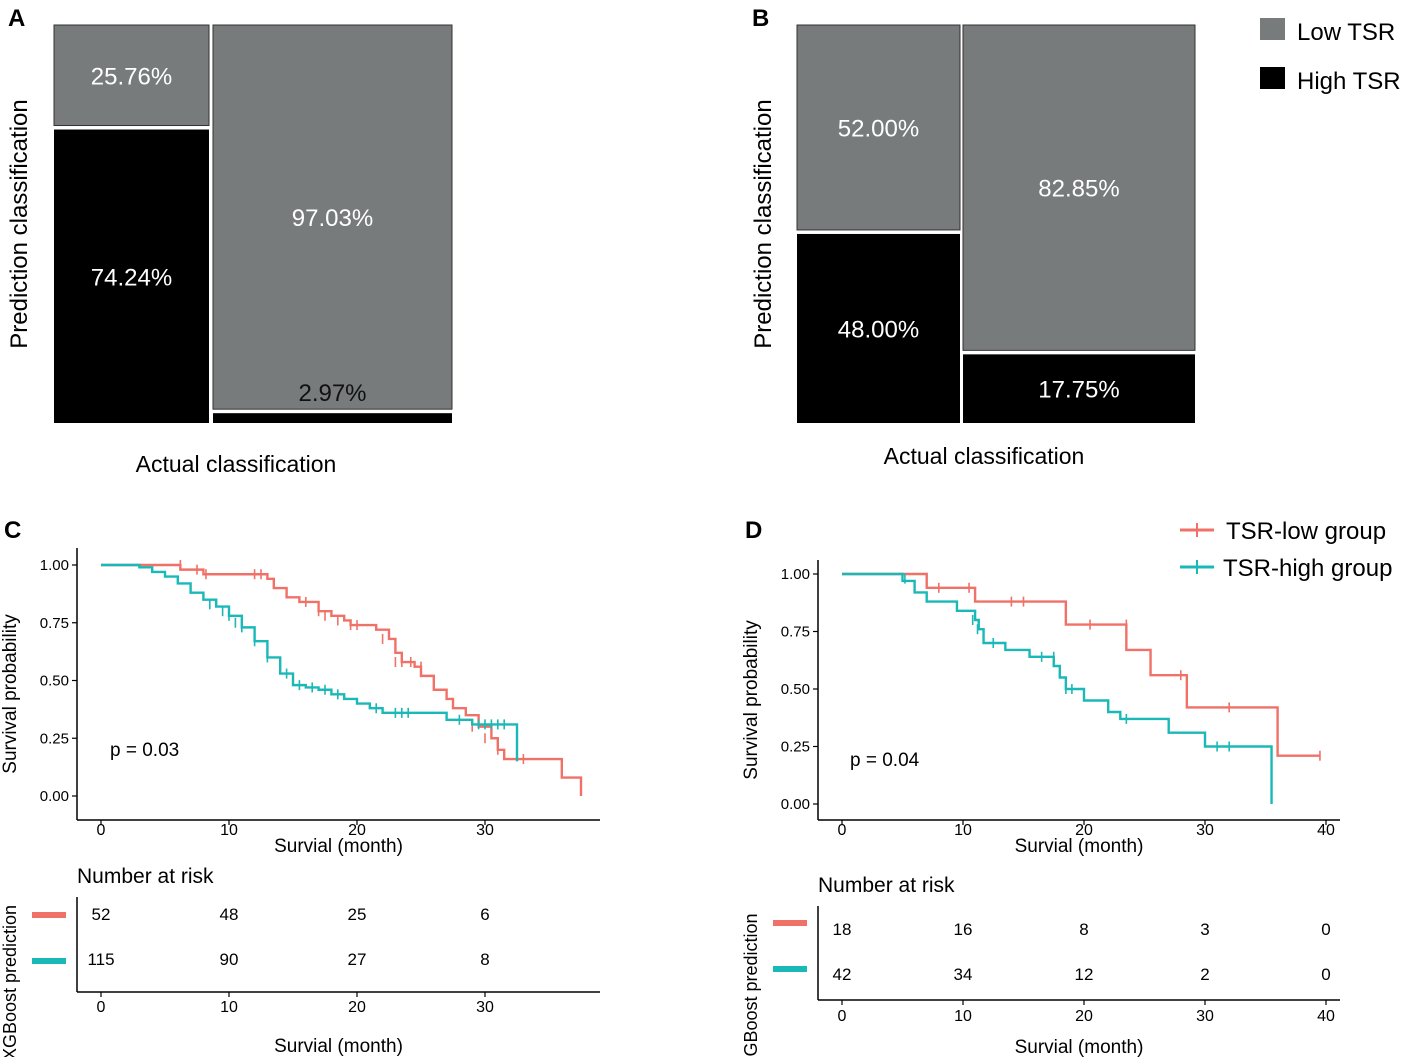 Image resolution: width=1409 pixels, height=1057 pixels. What do you see at coordinates (357, 914) in the screenshot?
I see `risk-table-count: 25` at bounding box center [357, 914].